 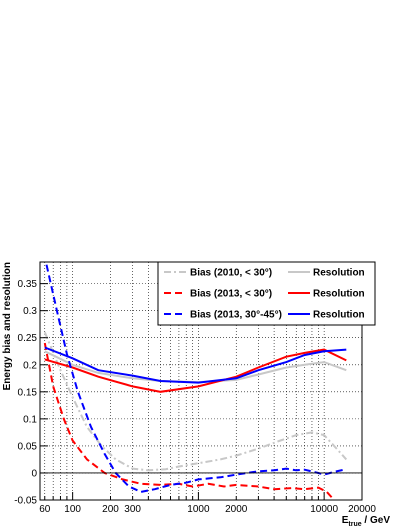 I want to click on y-tick-label: 0, so click(x=34, y=473).